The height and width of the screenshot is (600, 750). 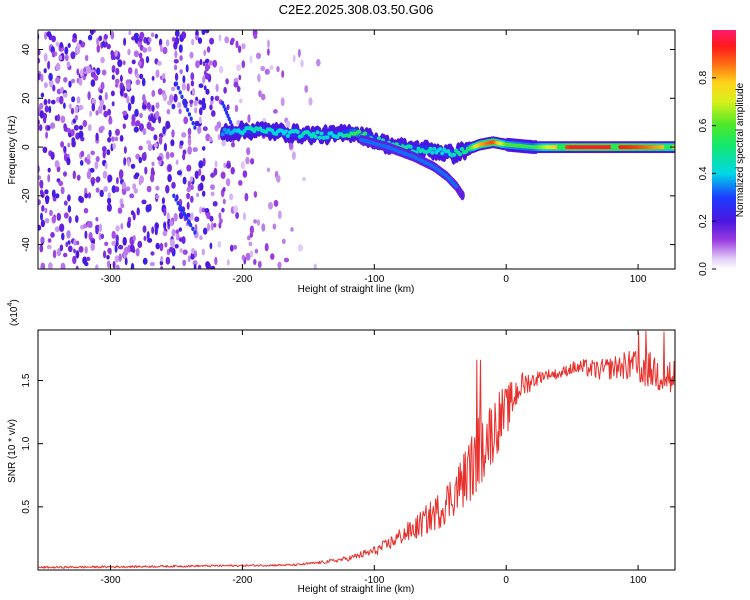 What do you see at coordinates (229, 119) in the screenshot?
I see `spectrogram-streak-blob` at bounding box center [229, 119].